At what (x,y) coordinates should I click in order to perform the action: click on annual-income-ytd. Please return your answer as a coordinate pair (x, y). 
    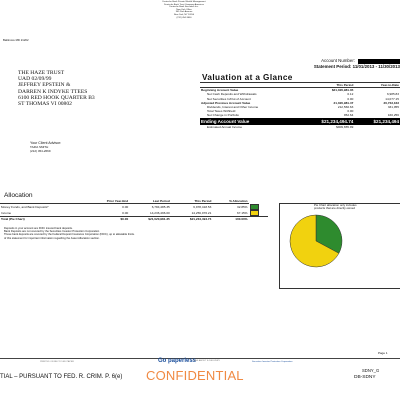
    Looking at the image, I should click on (377, 127).